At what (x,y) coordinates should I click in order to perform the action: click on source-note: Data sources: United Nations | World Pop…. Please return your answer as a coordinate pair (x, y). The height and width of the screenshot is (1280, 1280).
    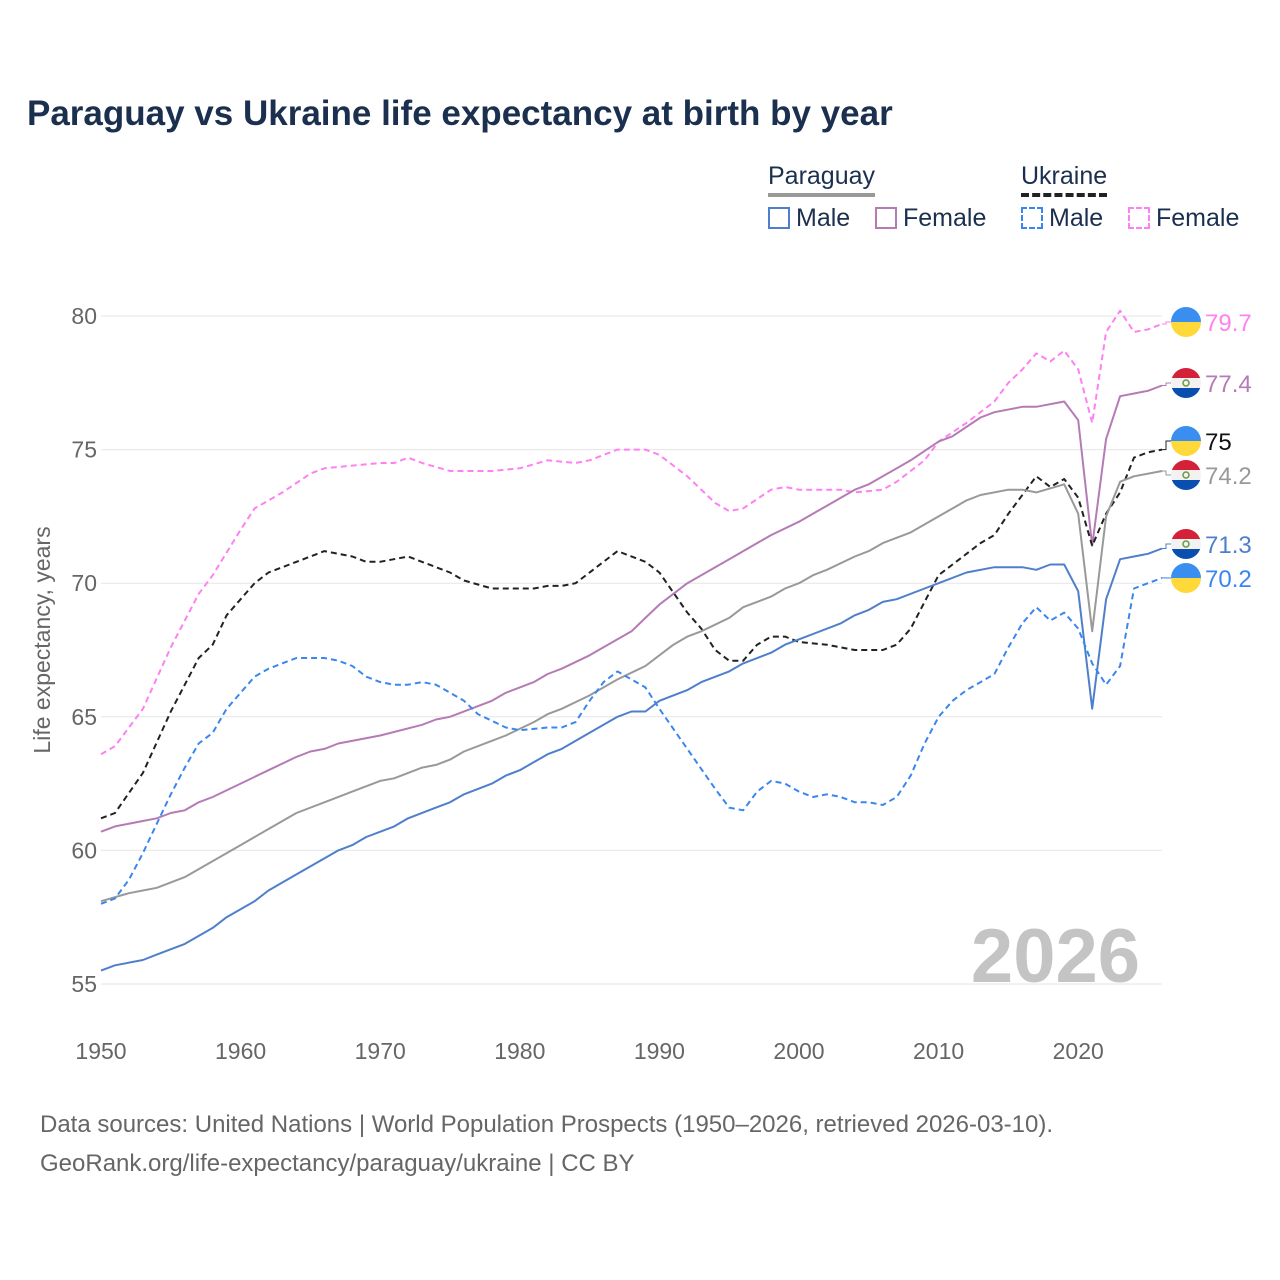
    Looking at the image, I should click on (546, 1144).